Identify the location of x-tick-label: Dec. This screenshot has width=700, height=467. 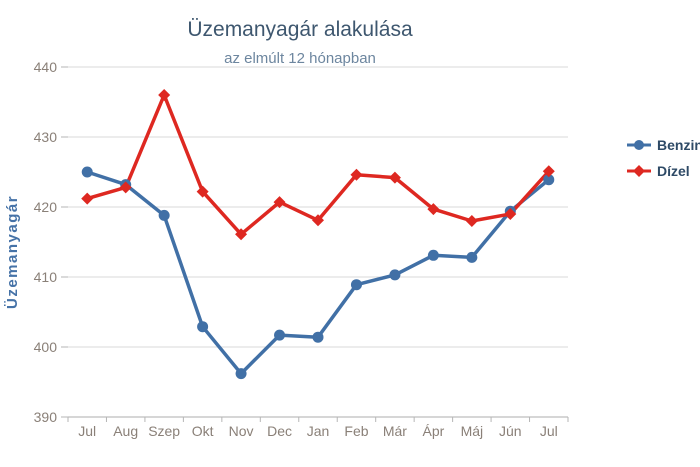
(279, 431).